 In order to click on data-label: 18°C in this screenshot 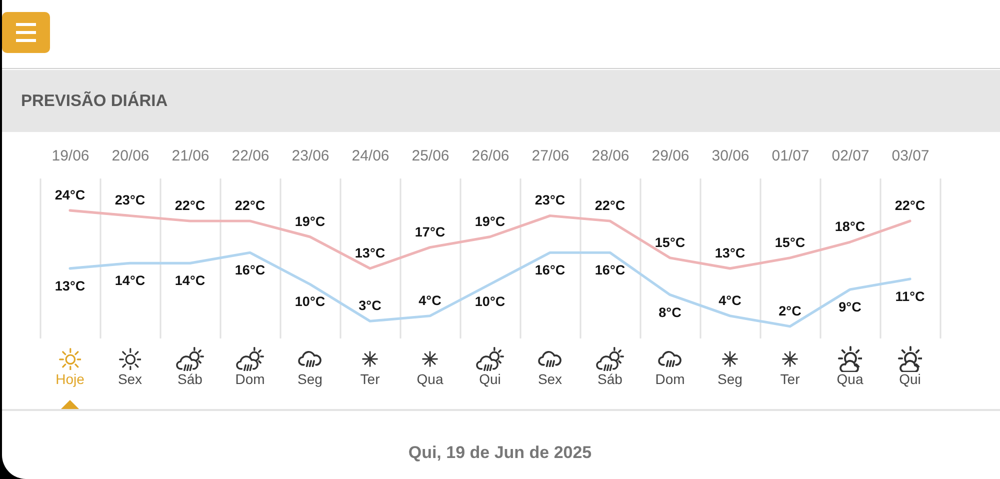, I will do `click(850, 226)`.